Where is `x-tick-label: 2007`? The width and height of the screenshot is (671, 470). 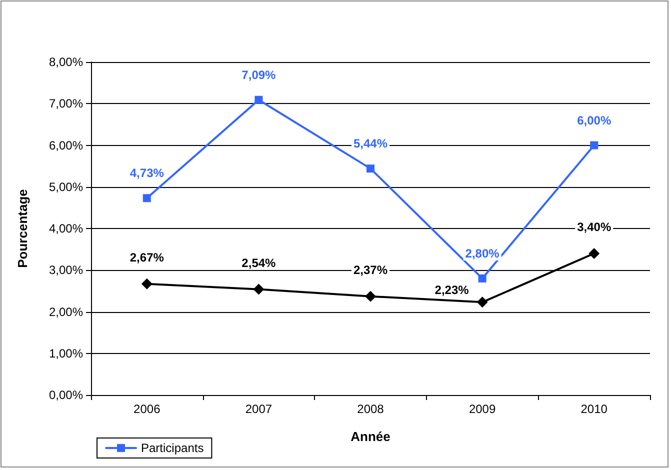
x-tick-label: 2007 is located at coordinates (258, 409).